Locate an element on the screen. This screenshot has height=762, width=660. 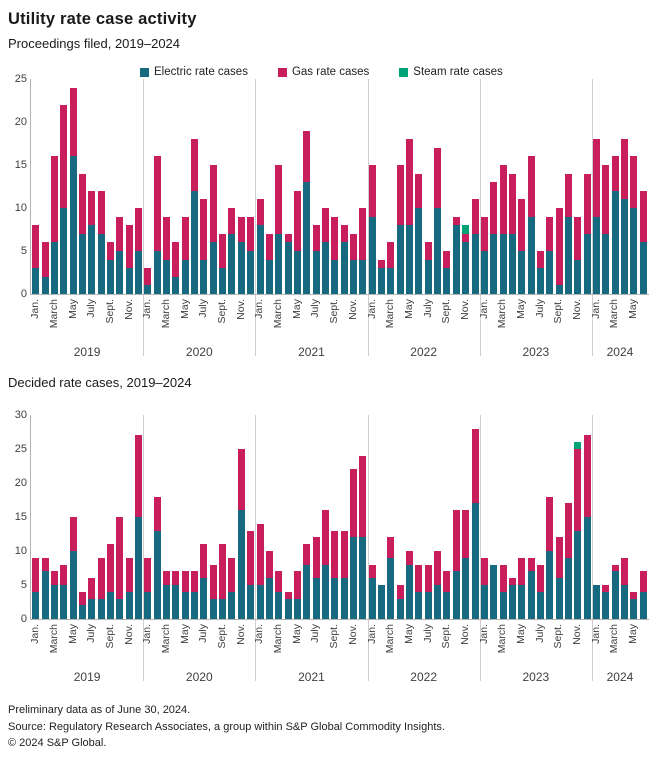
bar-segment-steam is located at coordinates (466, 229).